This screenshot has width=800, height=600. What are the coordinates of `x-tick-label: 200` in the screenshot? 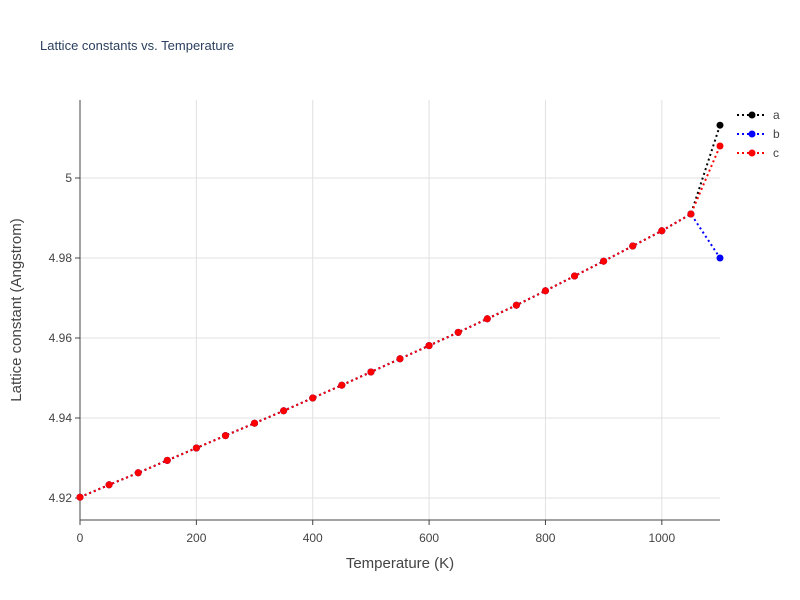 It's located at (196, 538).